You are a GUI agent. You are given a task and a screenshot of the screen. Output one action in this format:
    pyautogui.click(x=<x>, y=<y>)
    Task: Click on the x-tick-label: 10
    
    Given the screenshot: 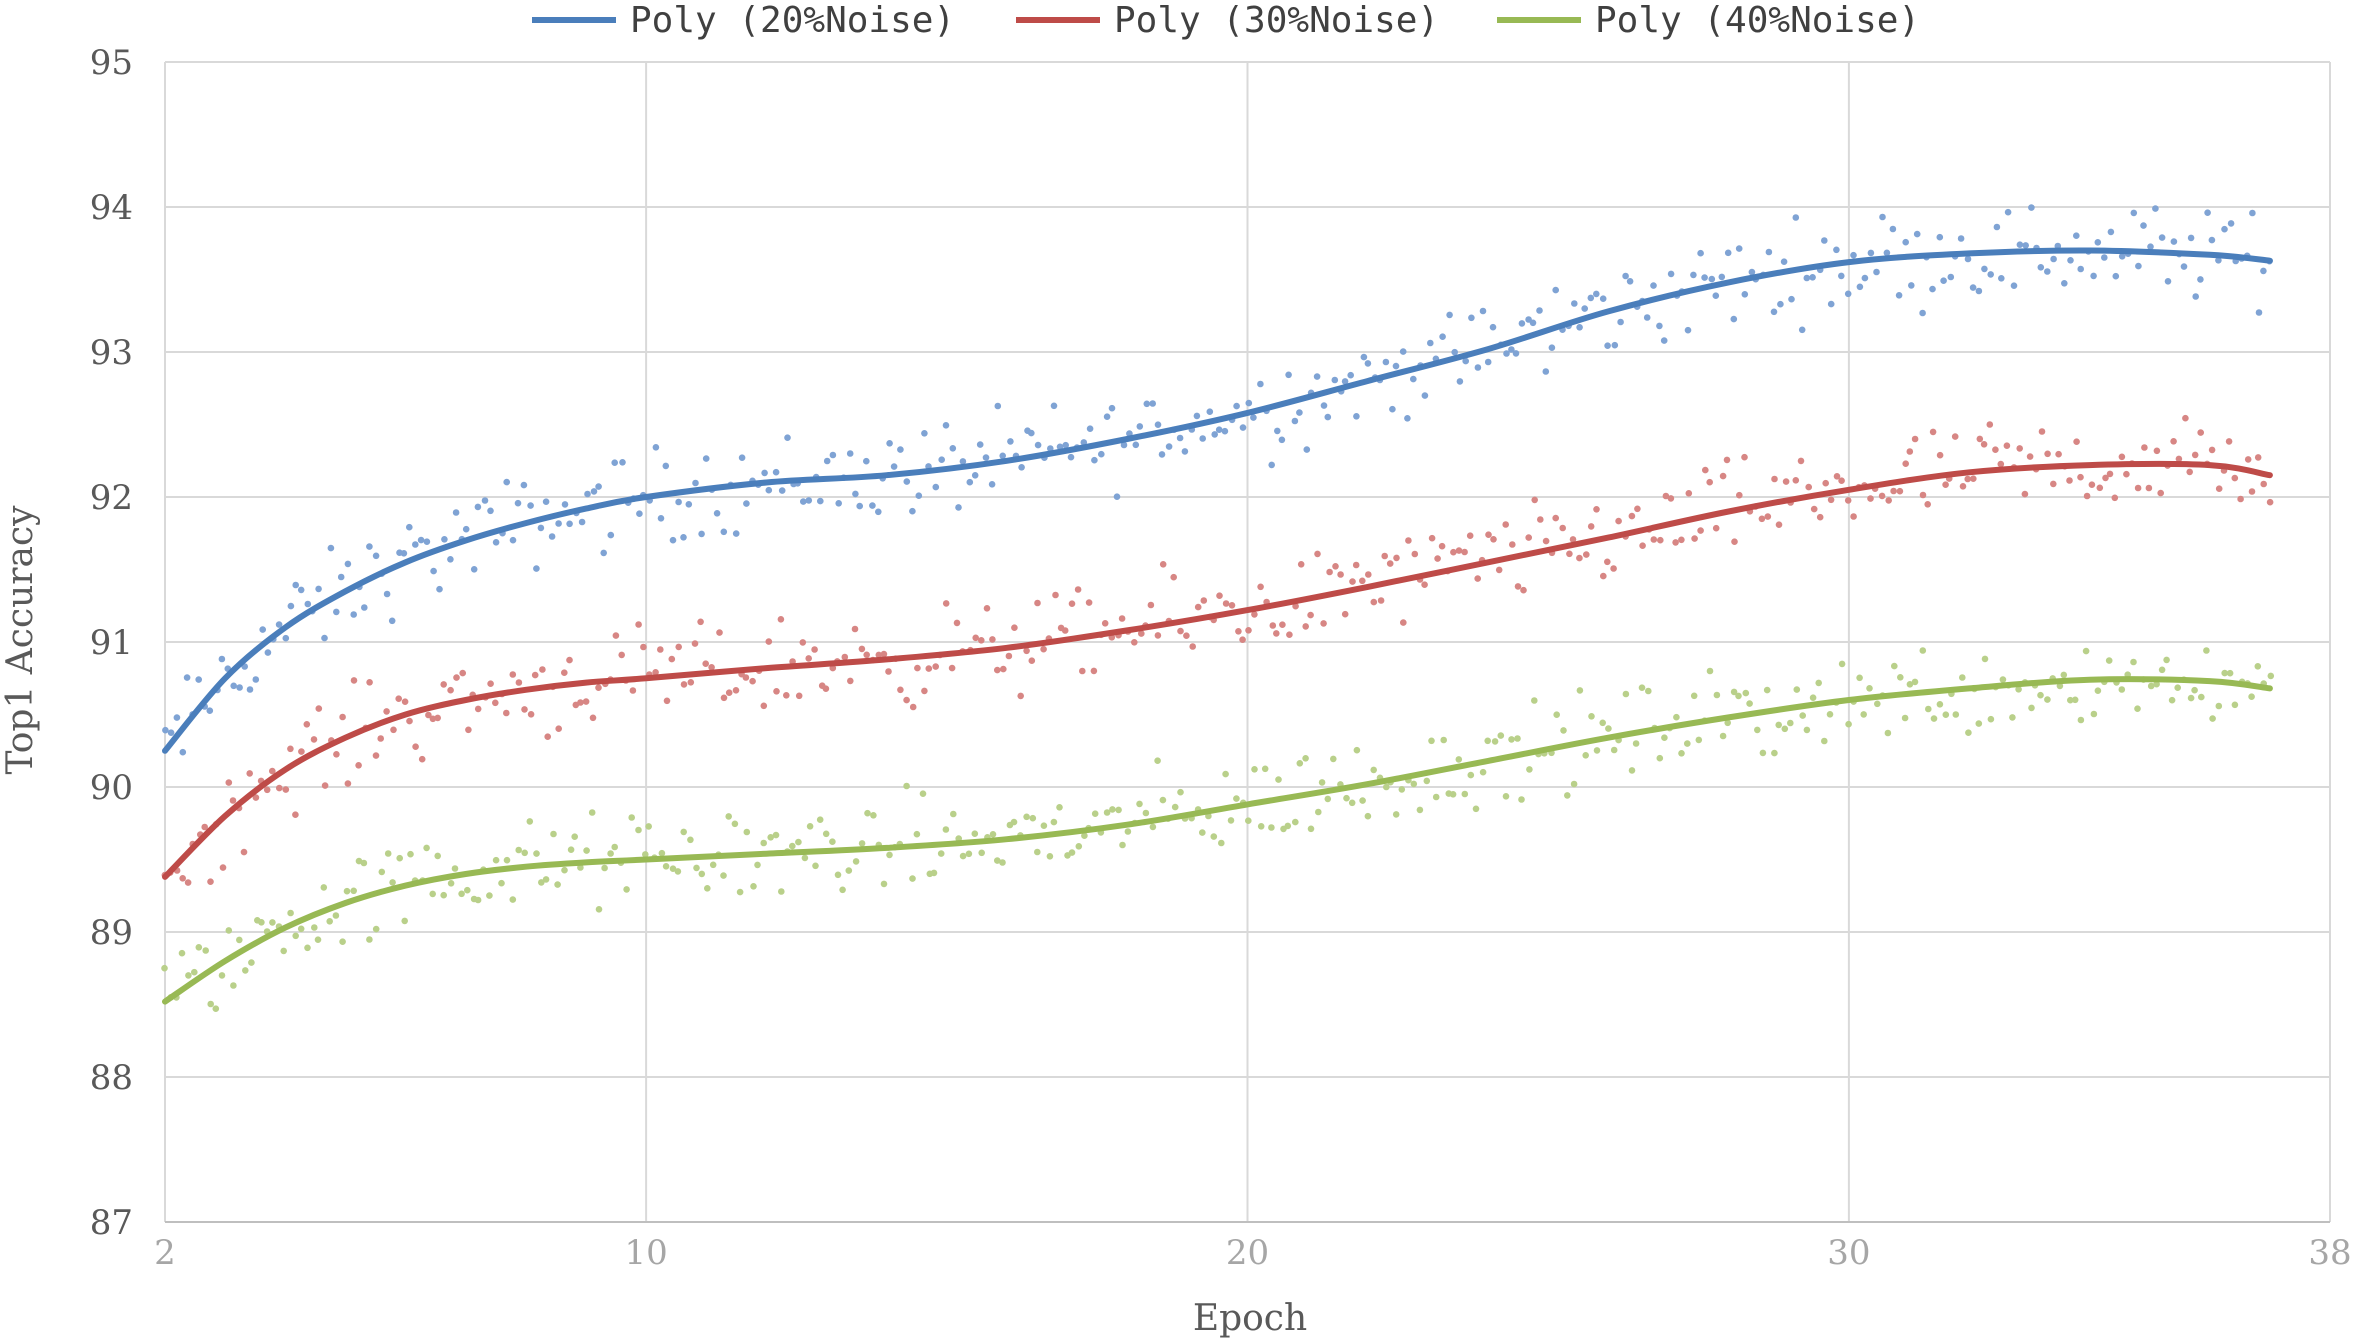 What is the action you would take?
    pyautogui.click(x=645, y=1253)
    